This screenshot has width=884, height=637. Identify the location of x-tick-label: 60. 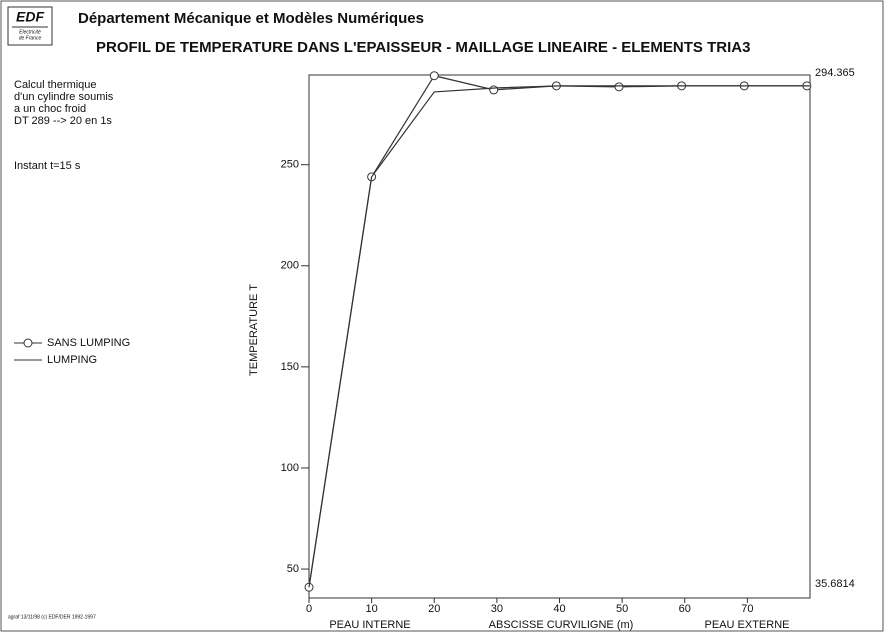
(685, 609).